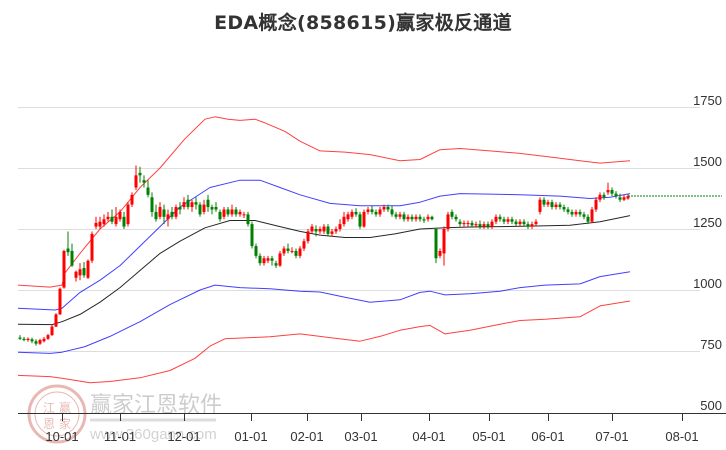  Describe the element at coordinates (428, 436) in the screenshot. I see `x-tick-label: 04-01` at that location.